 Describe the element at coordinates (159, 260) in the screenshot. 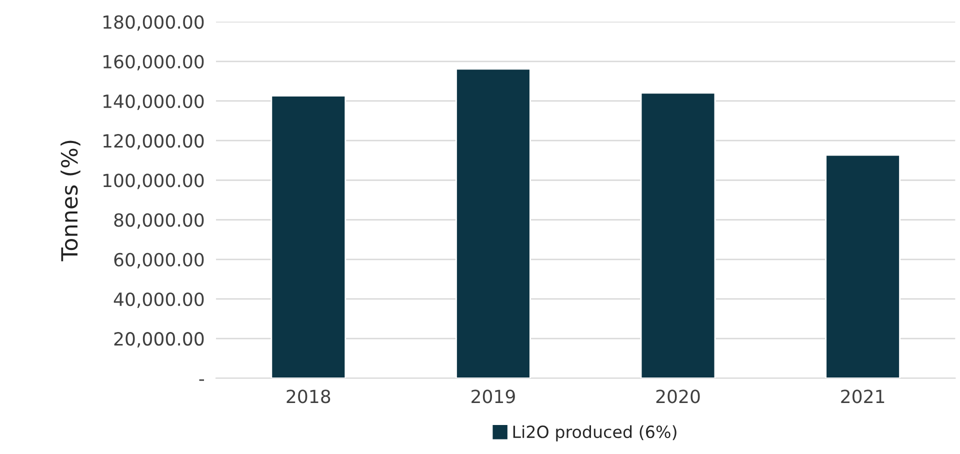

I see `y-tick-label: 60,000.00` at that location.